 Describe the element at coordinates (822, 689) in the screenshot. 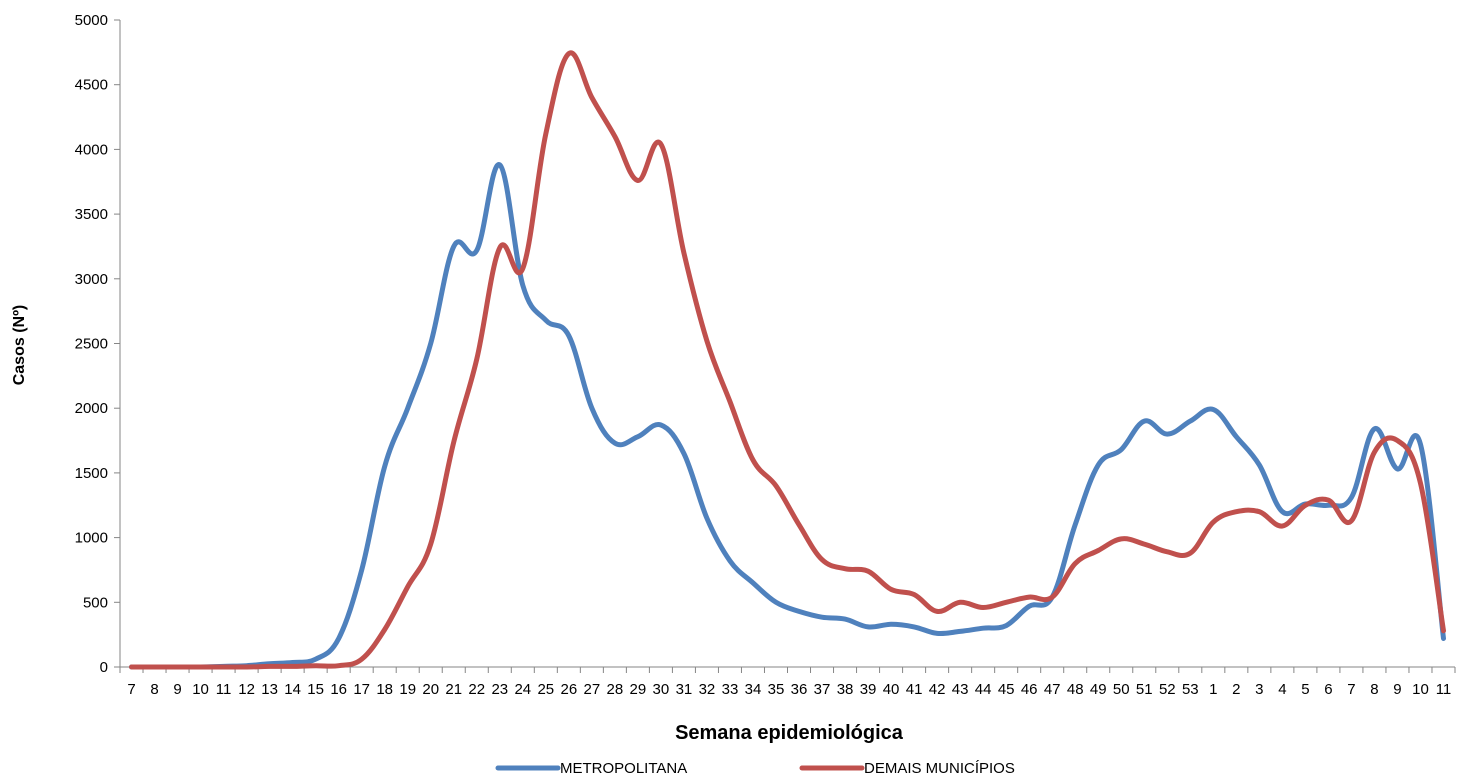

I see `x-tick-label: 37` at that location.